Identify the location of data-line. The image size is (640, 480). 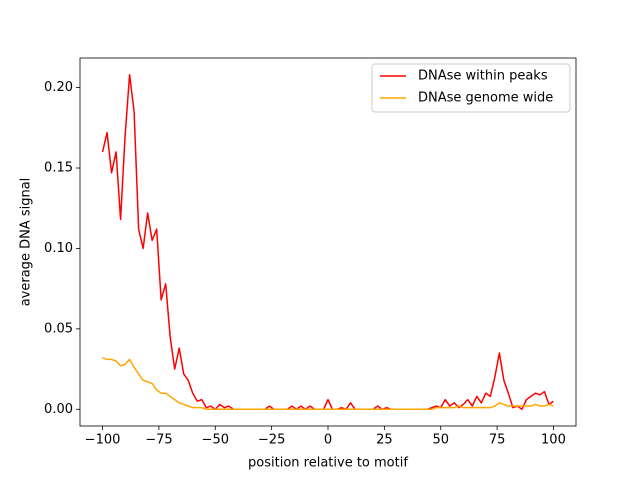
(328, 384).